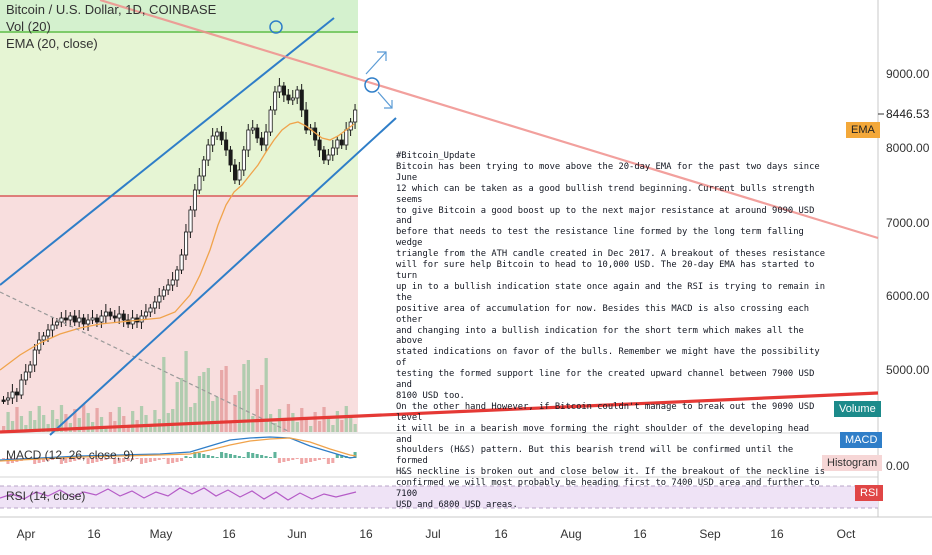 The width and height of the screenshot is (932, 555). I want to click on histogram-value-label: 0.00, so click(898, 466).